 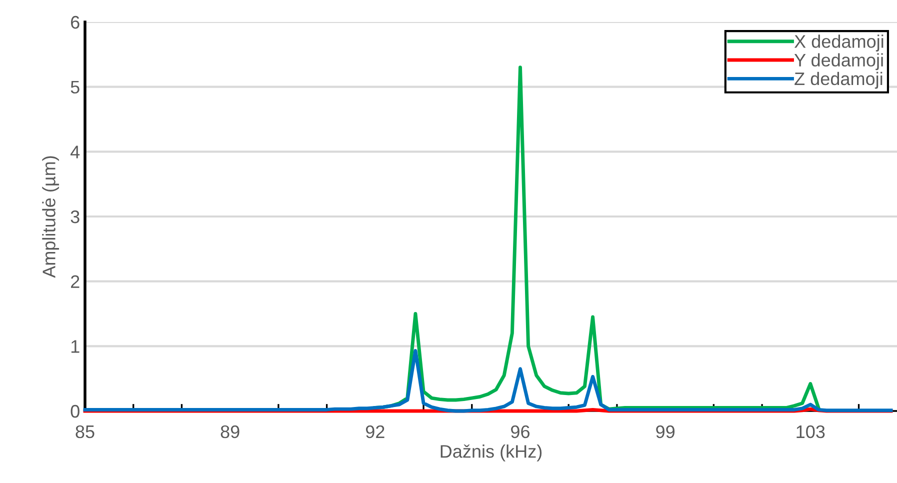 I want to click on legend-label: Z dedamoji, so click(x=838, y=80).